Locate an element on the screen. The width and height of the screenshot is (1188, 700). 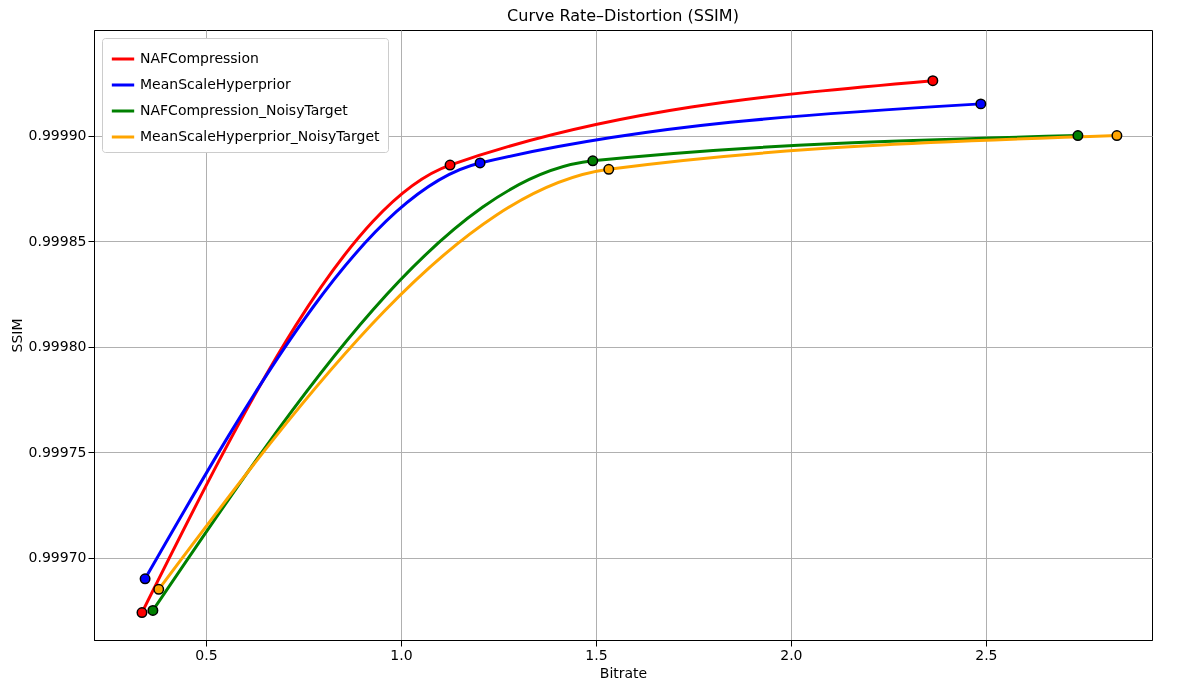
y-axis-title: SSIM is located at coordinates (16, 335).